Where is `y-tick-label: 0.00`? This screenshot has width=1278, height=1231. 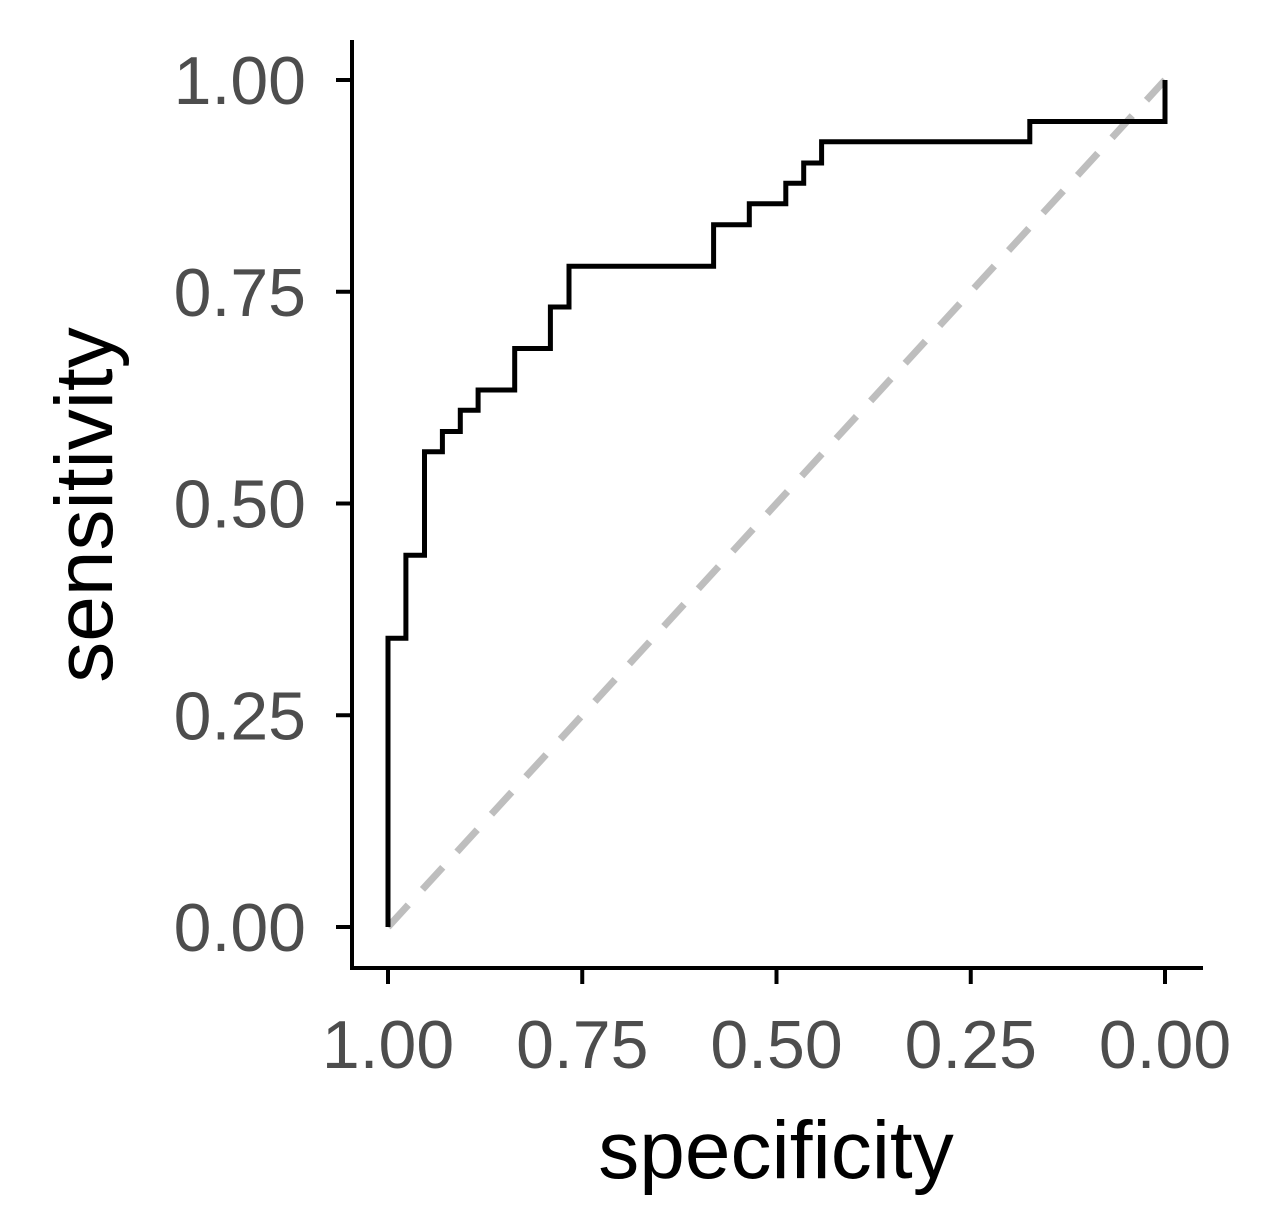 y-tick-label: 0.00 is located at coordinates (240, 928).